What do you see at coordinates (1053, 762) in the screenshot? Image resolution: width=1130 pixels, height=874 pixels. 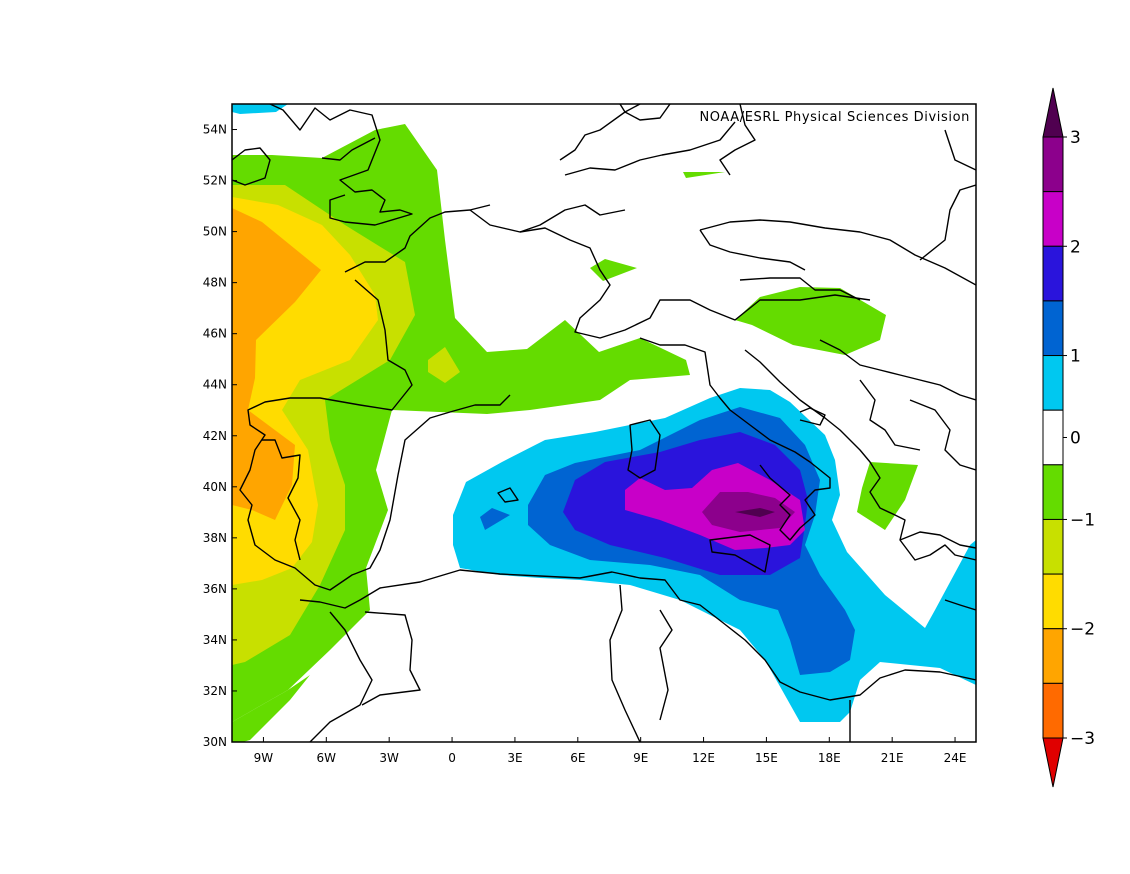 I see `colorbar-min-triangle` at bounding box center [1053, 762].